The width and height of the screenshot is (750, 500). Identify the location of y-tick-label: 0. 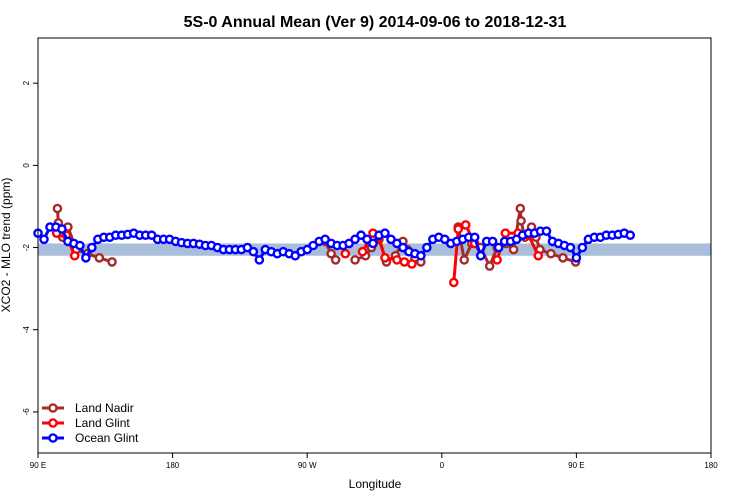
(26, 165).